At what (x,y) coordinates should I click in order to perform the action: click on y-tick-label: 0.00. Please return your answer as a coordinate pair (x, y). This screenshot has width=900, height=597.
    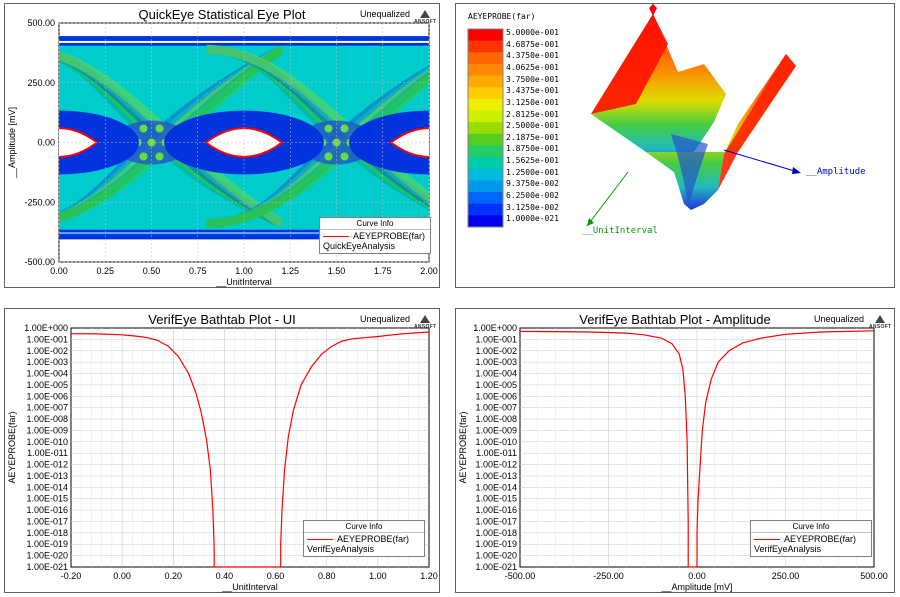
    Looking at the image, I should click on (46, 143).